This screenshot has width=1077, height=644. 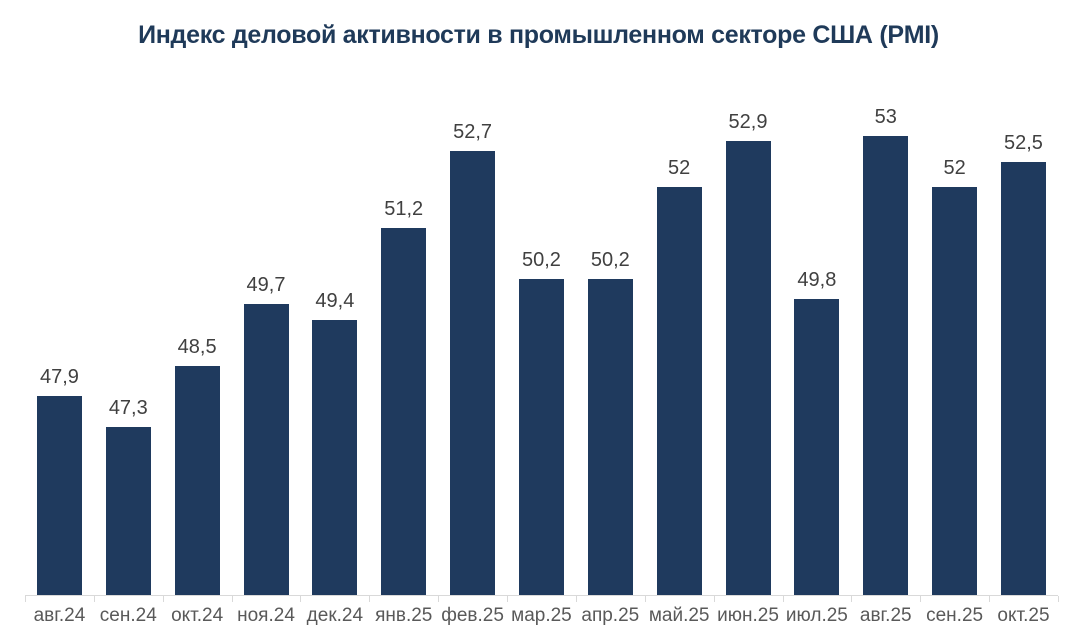 I want to click on bar-column: 52,9, so click(x=748, y=340).